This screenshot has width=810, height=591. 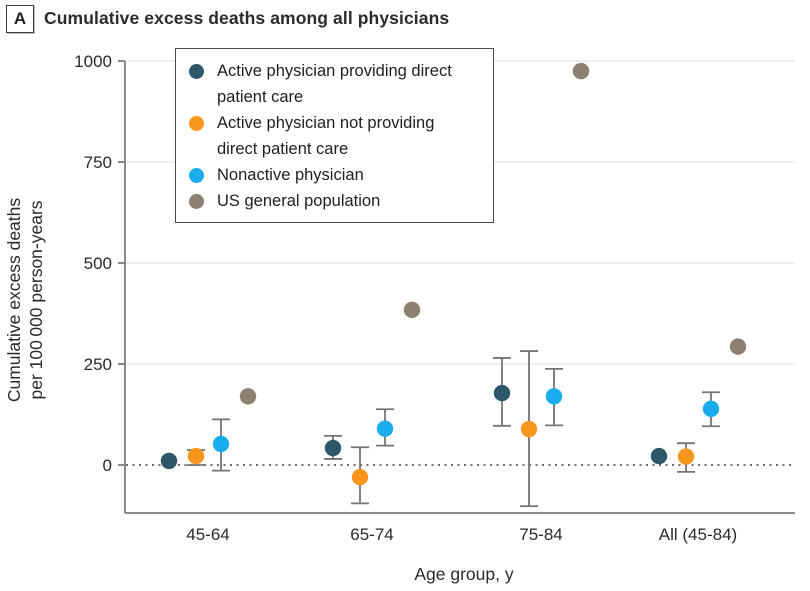 What do you see at coordinates (20, 19) in the screenshot?
I see `panel-label-badge: A` at bounding box center [20, 19].